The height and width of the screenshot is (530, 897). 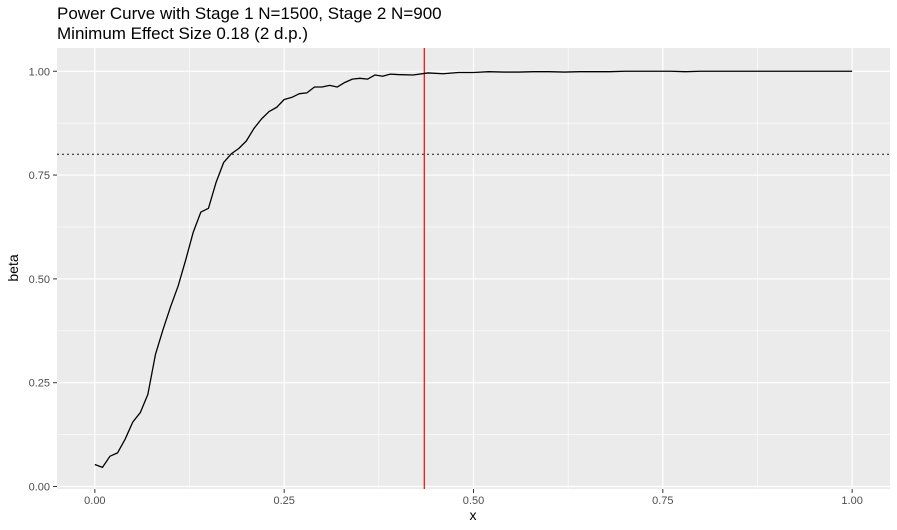 What do you see at coordinates (473, 501) in the screenshot?
I see `x-tick-label: 0.50` at bounding box center [473, 501].